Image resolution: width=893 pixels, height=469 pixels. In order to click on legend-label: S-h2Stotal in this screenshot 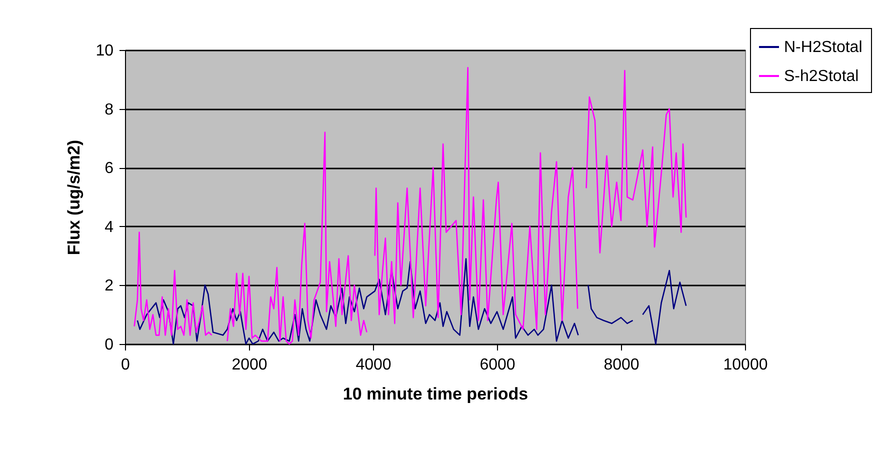, I will do `click(821, 76)`.